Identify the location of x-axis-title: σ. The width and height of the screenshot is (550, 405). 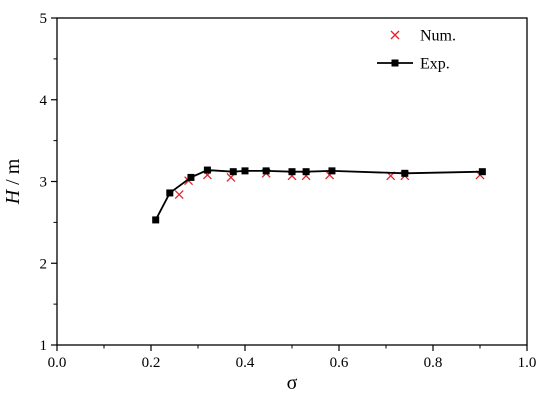
(292, 383).